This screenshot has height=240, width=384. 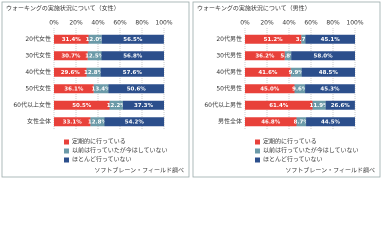 I want to click on value-label: 9.6%, so click(x=300, y=90).